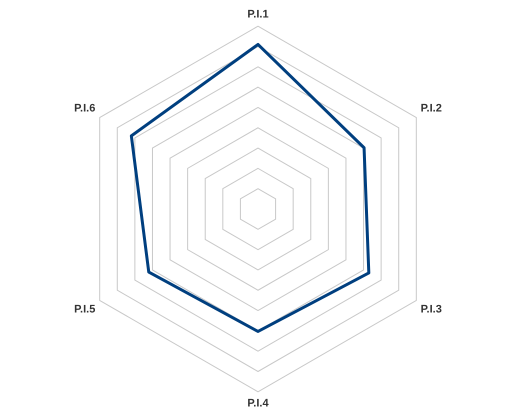 The height and width of the screenshot is (414, 517). I want to click on spoke-label: P.I.2, so click(431, 108).